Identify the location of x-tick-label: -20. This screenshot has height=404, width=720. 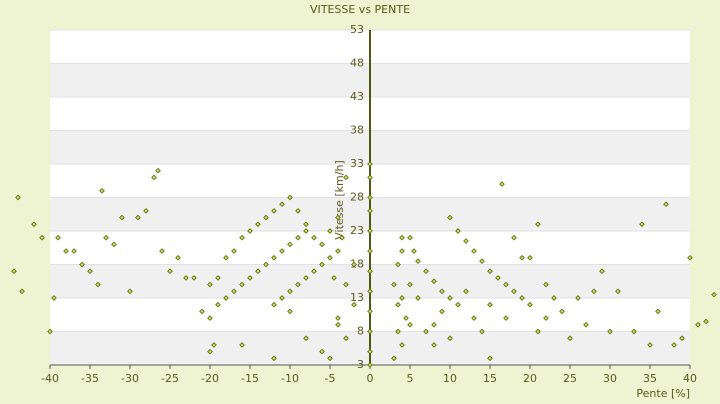
(210, 378).